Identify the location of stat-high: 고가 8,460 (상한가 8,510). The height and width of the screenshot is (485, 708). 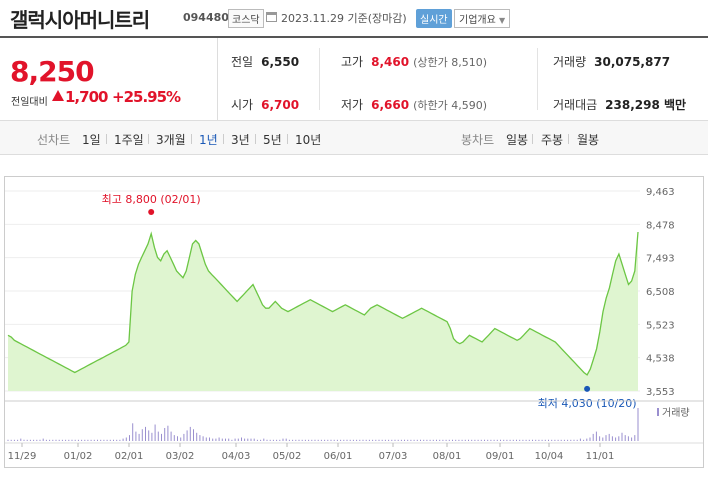
(414, 61).